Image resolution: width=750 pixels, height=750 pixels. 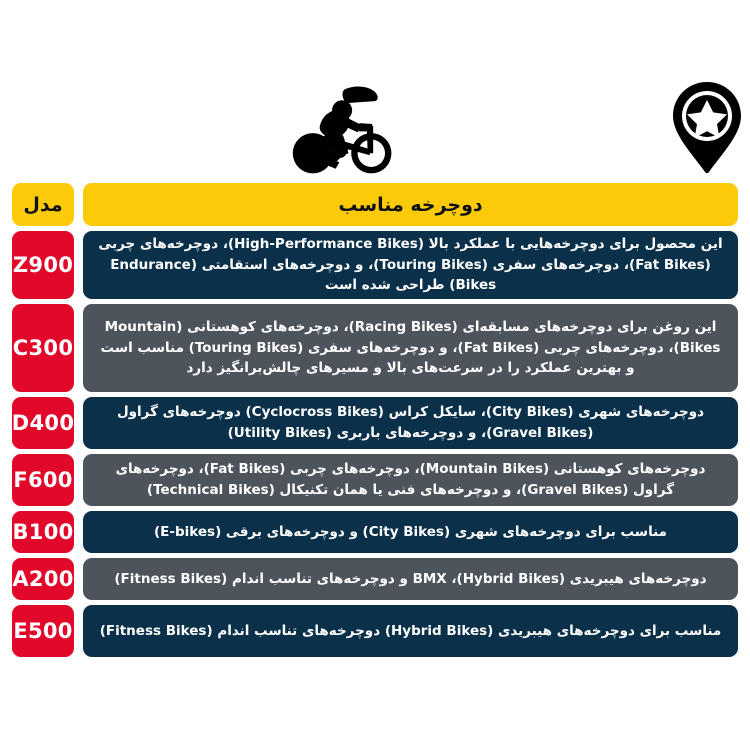 What do you see at coordinates (343, 129) in the screenshot?
I see `cyclist-icon` at bounding box center [343, 129].